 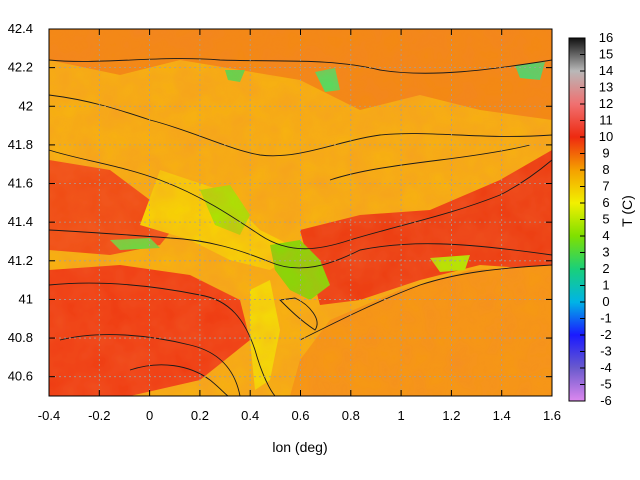 I want to click on y-tick-label: 41.6, so click(x=20, y=183).